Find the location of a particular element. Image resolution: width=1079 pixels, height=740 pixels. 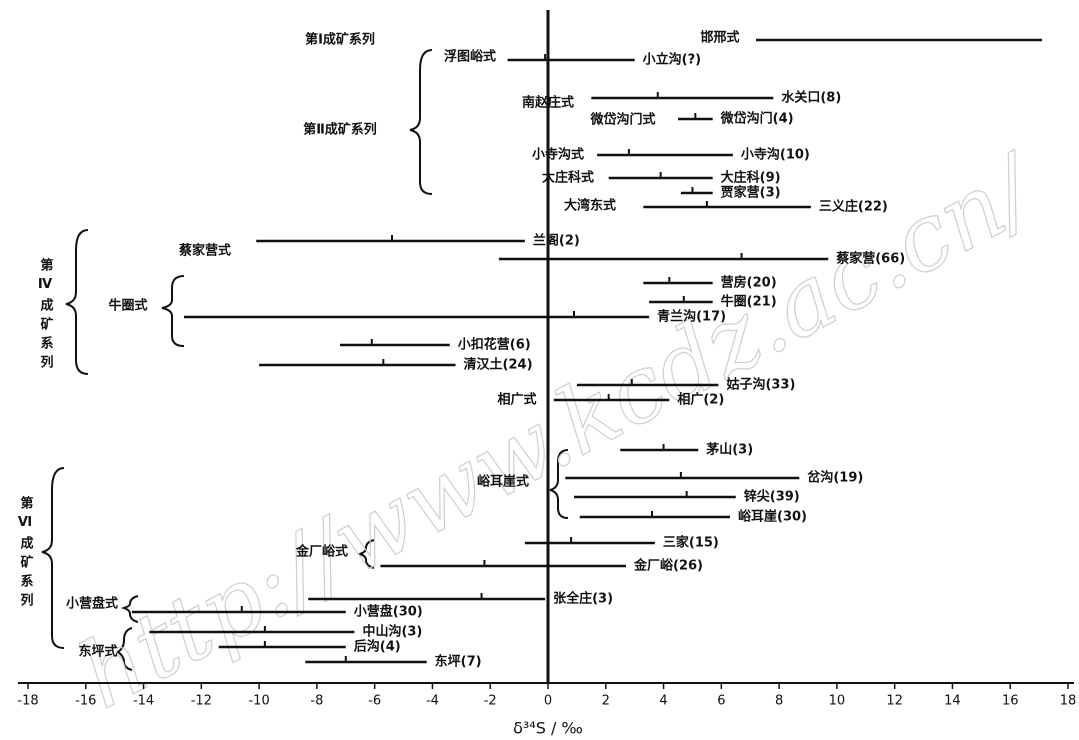

row-label: 微岱沟门(4) is located at coordinates (757, 119).